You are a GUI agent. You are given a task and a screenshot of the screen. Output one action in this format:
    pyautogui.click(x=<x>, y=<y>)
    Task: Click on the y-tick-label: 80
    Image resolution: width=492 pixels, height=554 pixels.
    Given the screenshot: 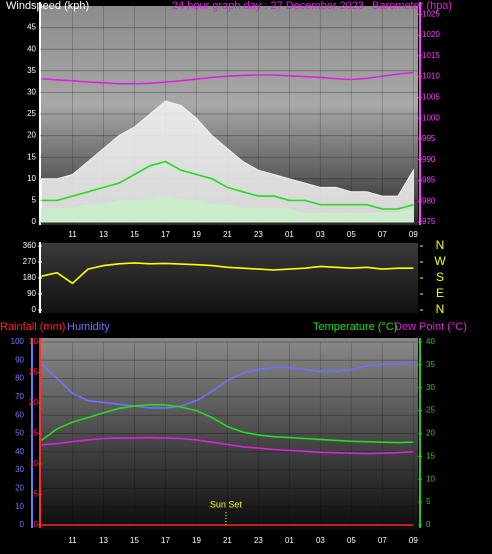 What is the action you would take?
    pyautogui.click(x=19, y=378)
    